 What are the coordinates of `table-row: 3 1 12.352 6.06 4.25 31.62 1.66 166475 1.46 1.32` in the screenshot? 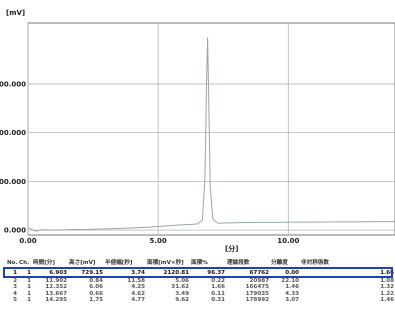 It's located at (200, 287).